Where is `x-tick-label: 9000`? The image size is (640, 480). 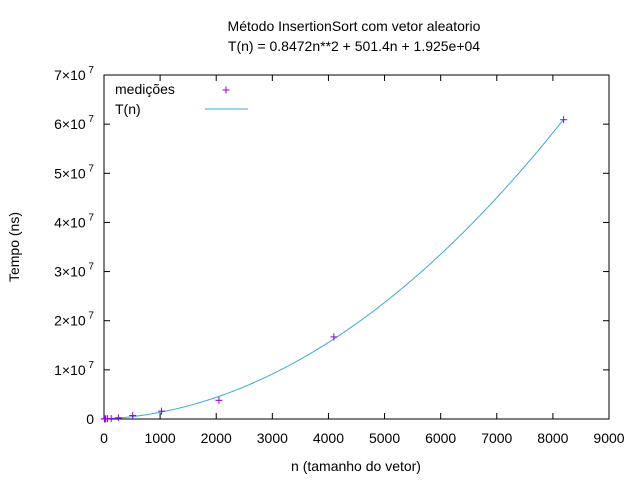 x-tick-label: 9000 is located at coordinates (608, 438).